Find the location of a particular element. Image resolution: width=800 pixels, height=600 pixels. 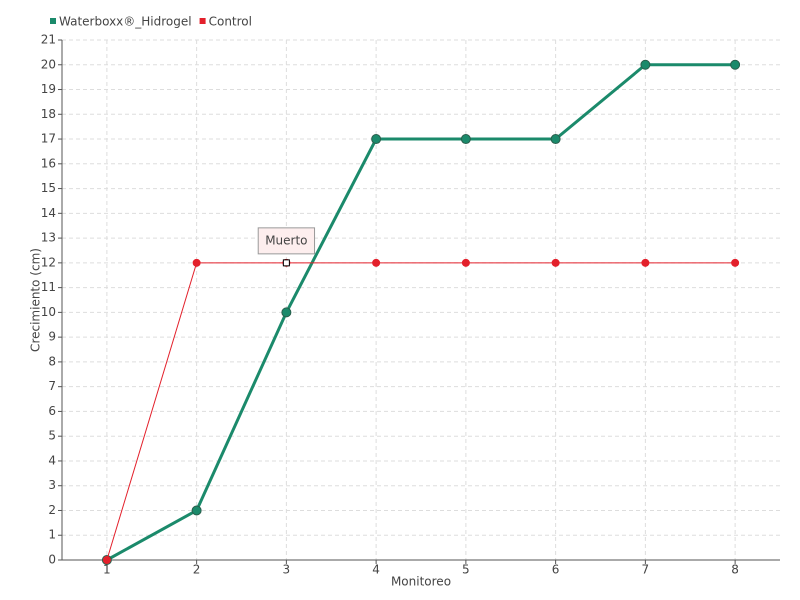

legend-label: Control is located at coordinates (230, 22).